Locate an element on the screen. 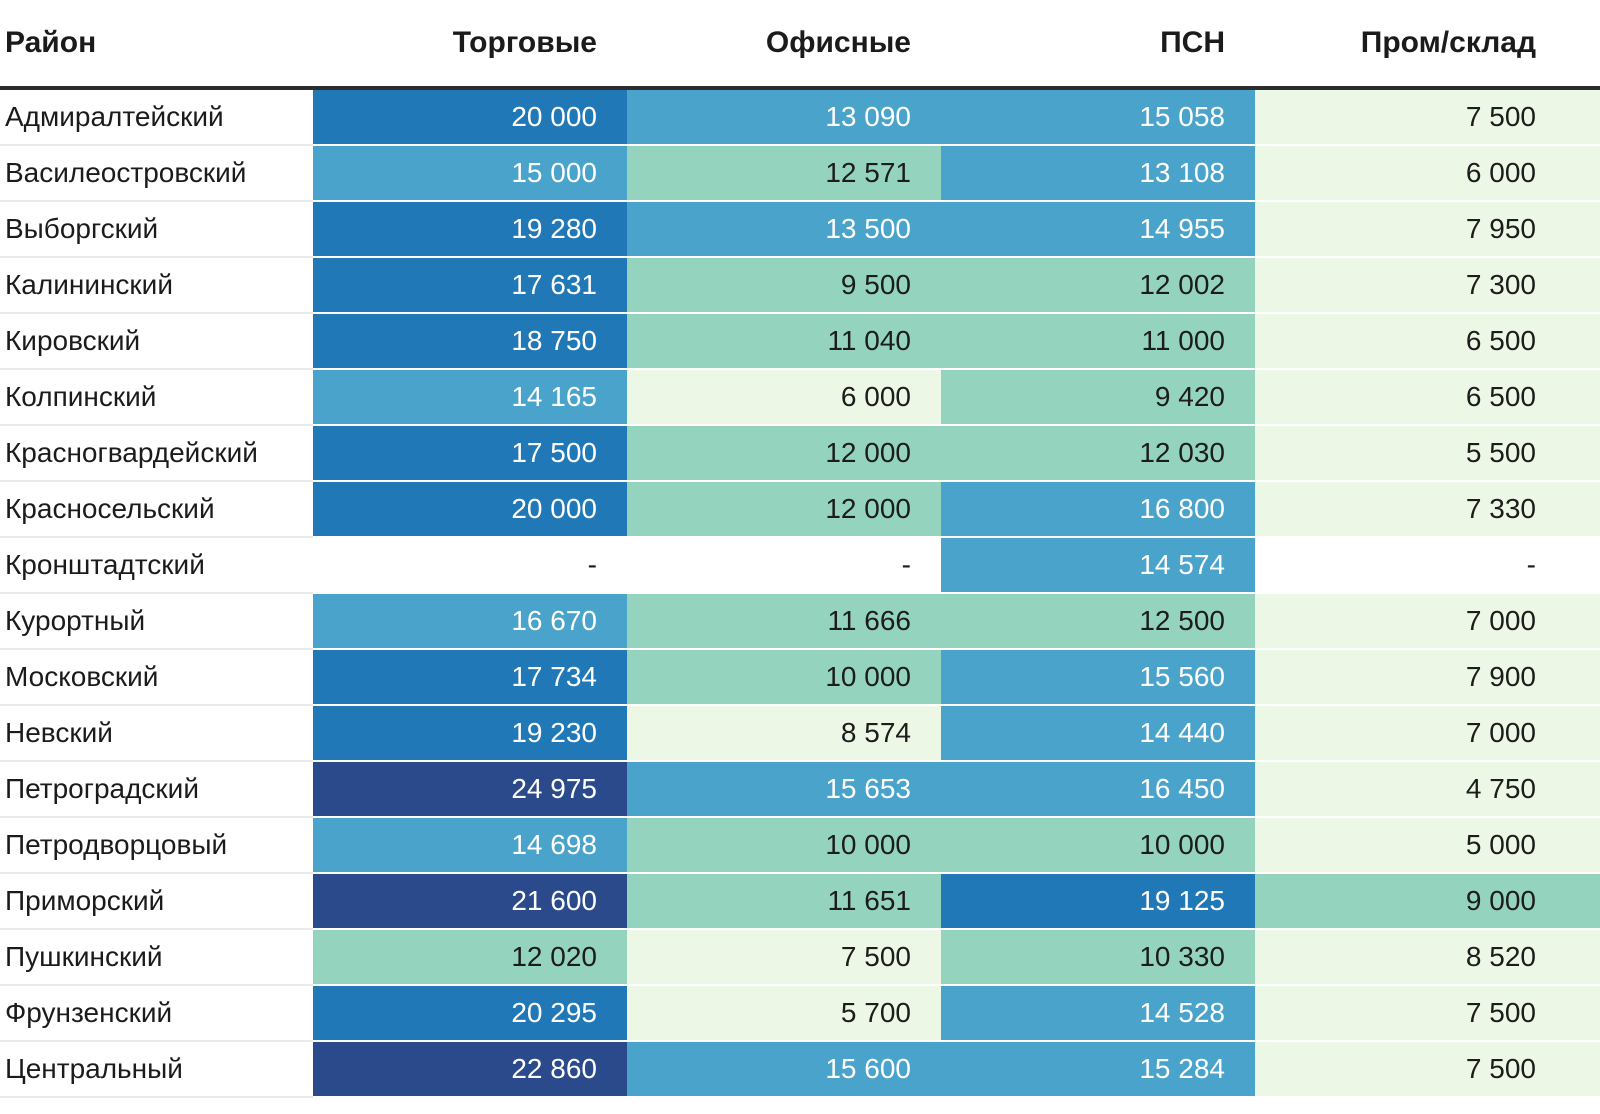 The width and height of the screenshot is (1600, 1114). value-cell-psn: 16 800 is located at coordinates (1098, 510).